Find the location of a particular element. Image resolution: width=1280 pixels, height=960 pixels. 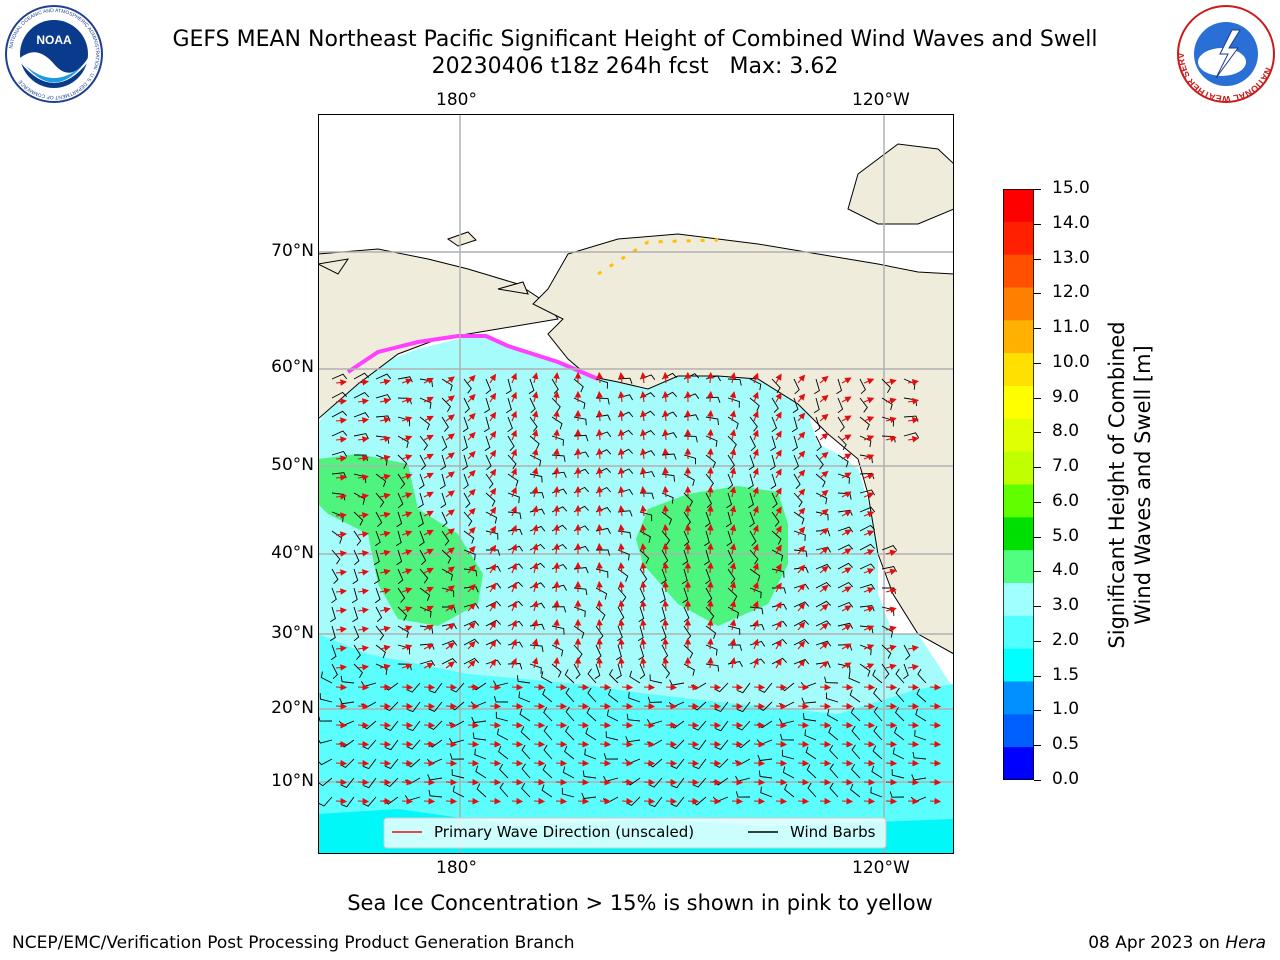

land-wrangel-island is located at coordinates (461, 239).